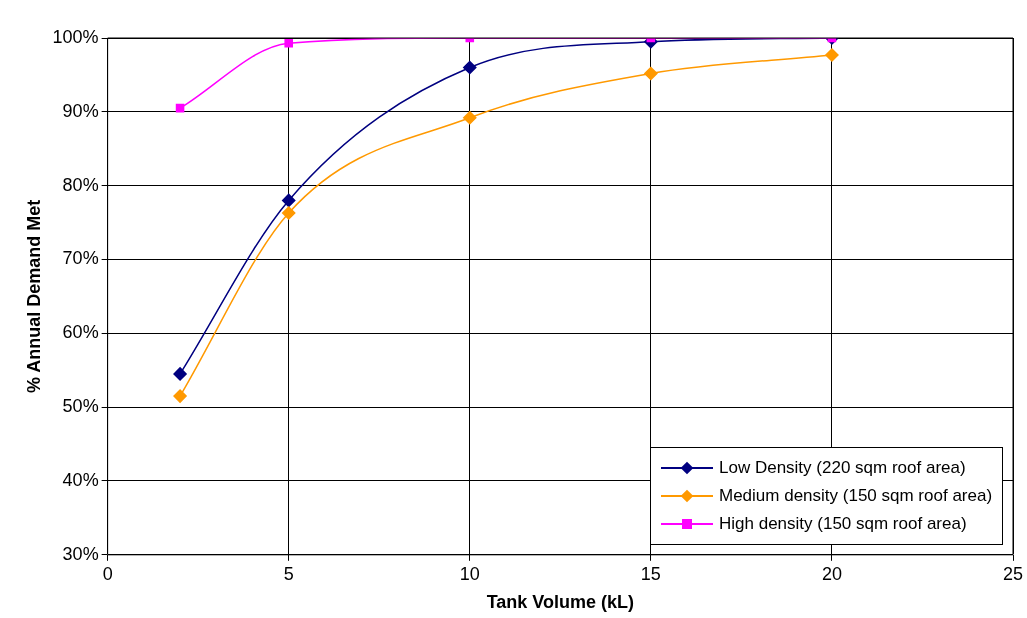 The width and height of the screenshot is (1027, 618). Describe the element at coordinates (288, 573) in the screenshot. I see `x-tick-label: 5` at that location.